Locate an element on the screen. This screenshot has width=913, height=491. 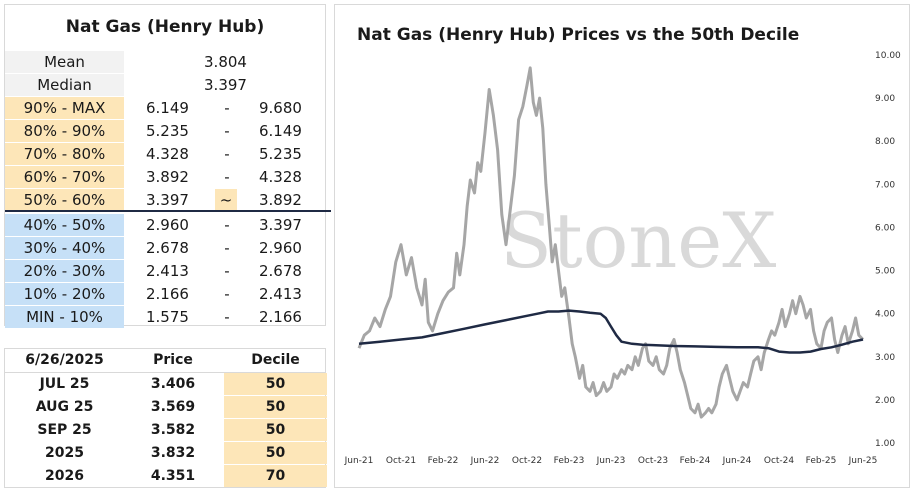
x-tick-label: Jun-24 is located at coordinates (737, 461).